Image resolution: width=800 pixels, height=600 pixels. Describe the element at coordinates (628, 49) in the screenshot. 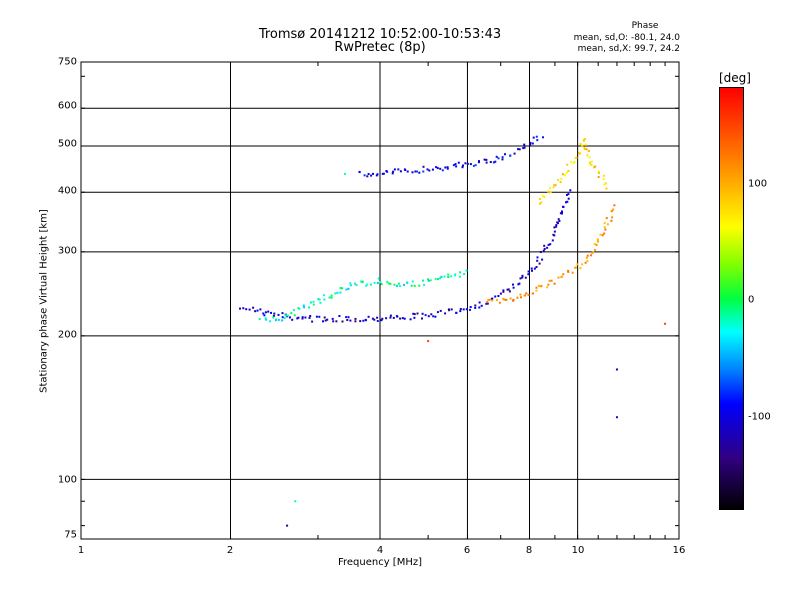

I see `phase-stats-x: mean, sd,X: 99.7, 24.2` at that location.